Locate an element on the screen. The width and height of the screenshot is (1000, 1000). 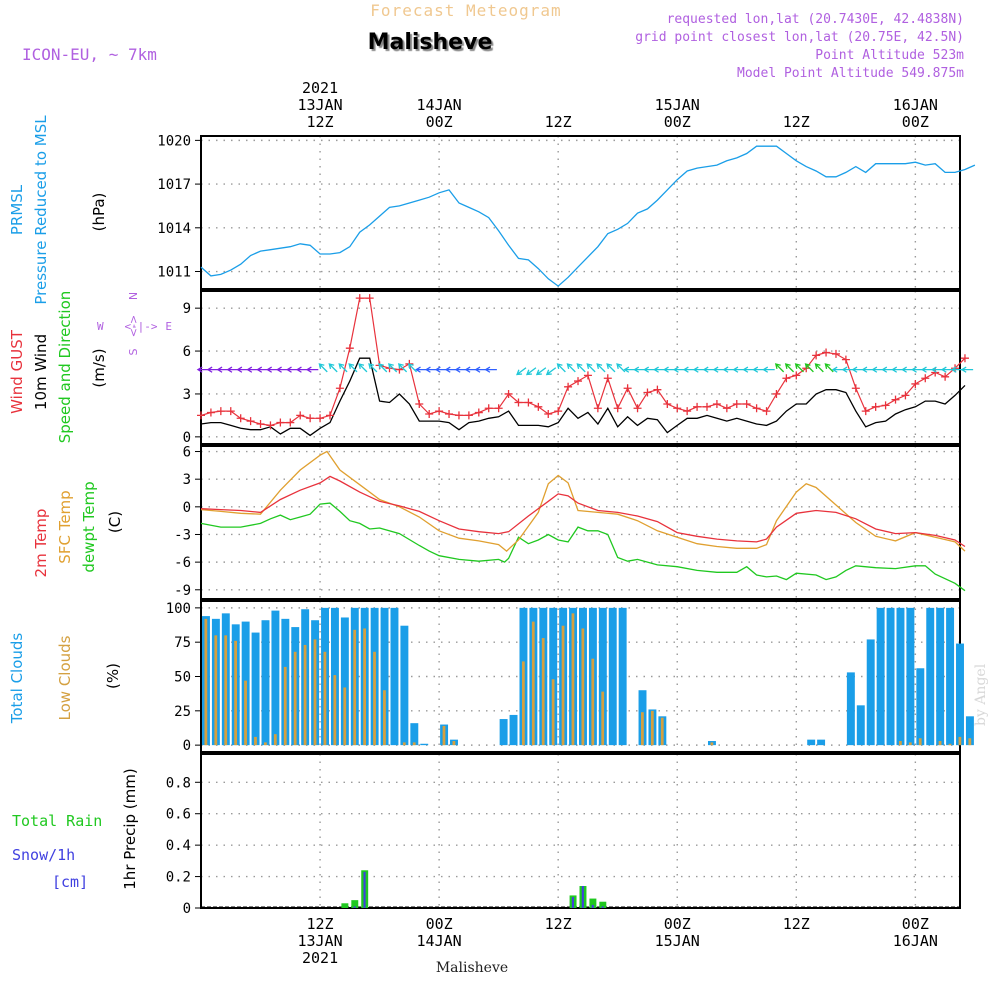
time-label-bottom: 00Z is located at coordinates (677, 924).